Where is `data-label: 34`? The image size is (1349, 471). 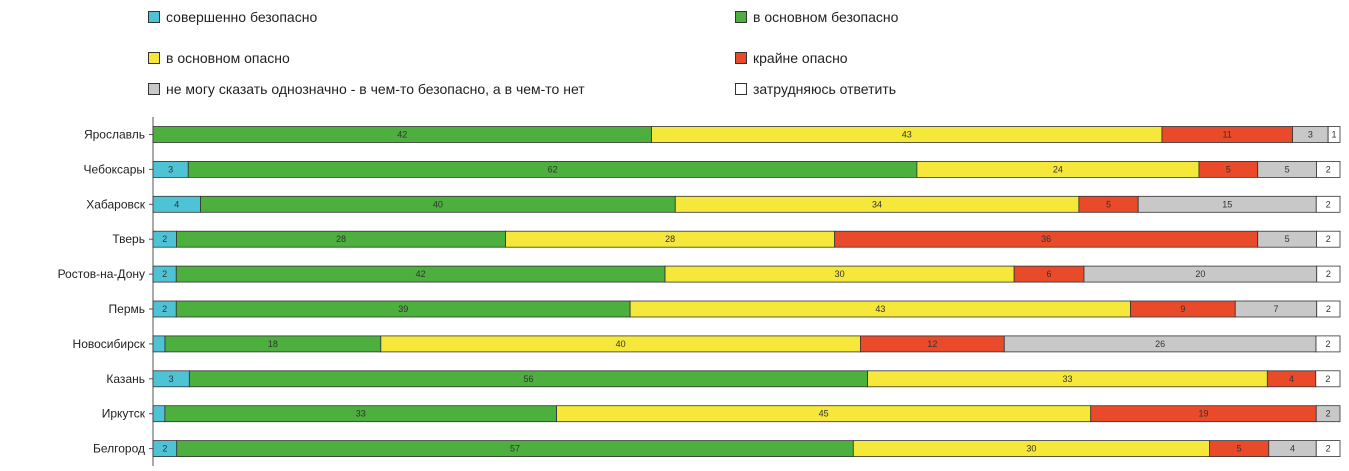 data-label: 34 is located at coordinates (877, 204).